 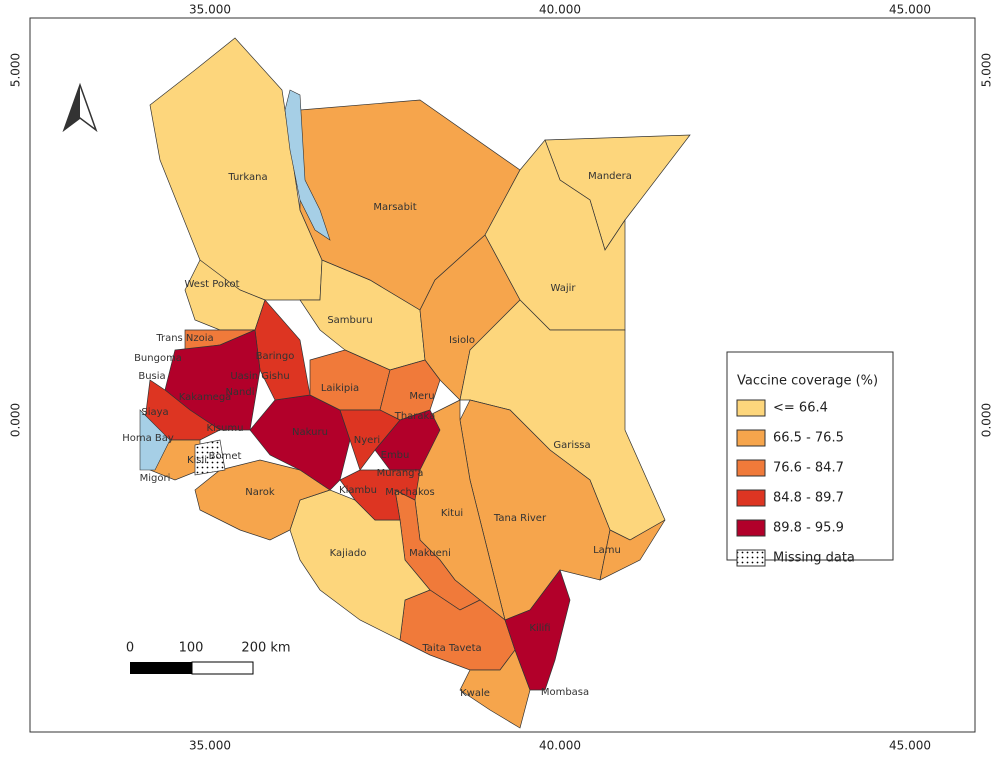 What do you see at coordinates (451, 648) in the screenshot?
I see `county-label: Taita Taveta` at bounding box center [451, 648].